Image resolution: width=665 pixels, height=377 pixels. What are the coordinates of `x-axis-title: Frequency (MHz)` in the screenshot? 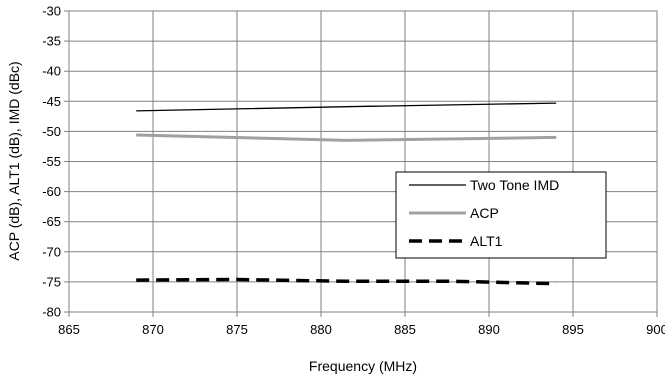 It's located at (363, 366).